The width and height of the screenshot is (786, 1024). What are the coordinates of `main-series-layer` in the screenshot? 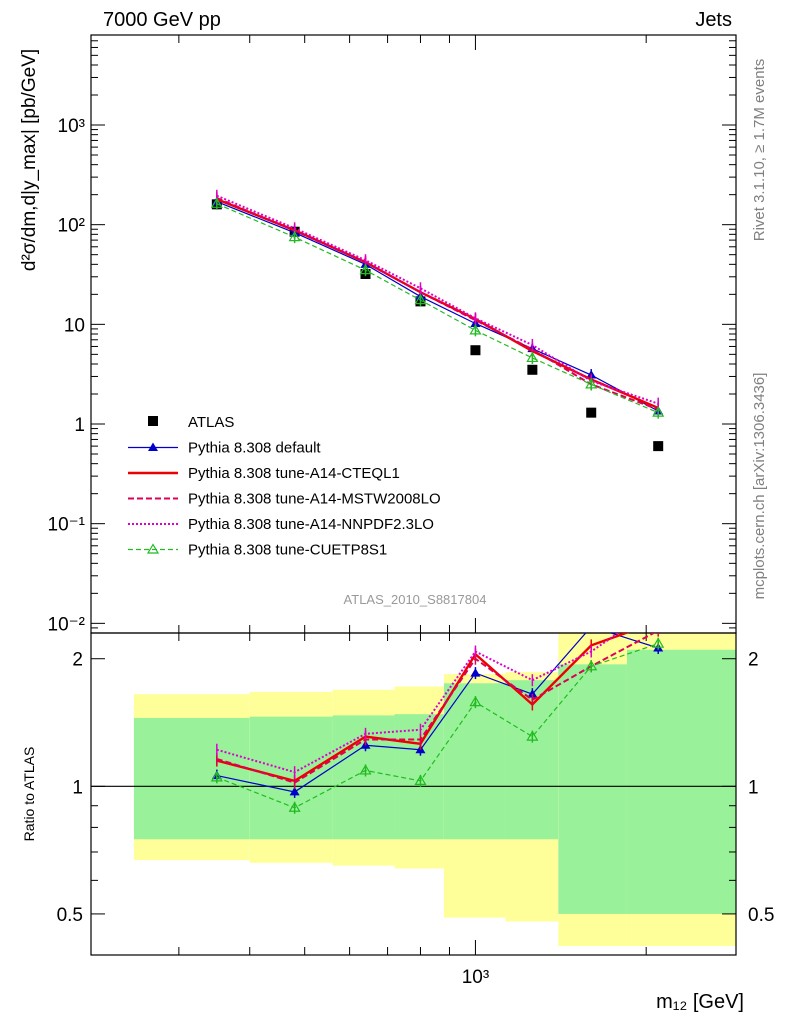 It's located at (437, 320).